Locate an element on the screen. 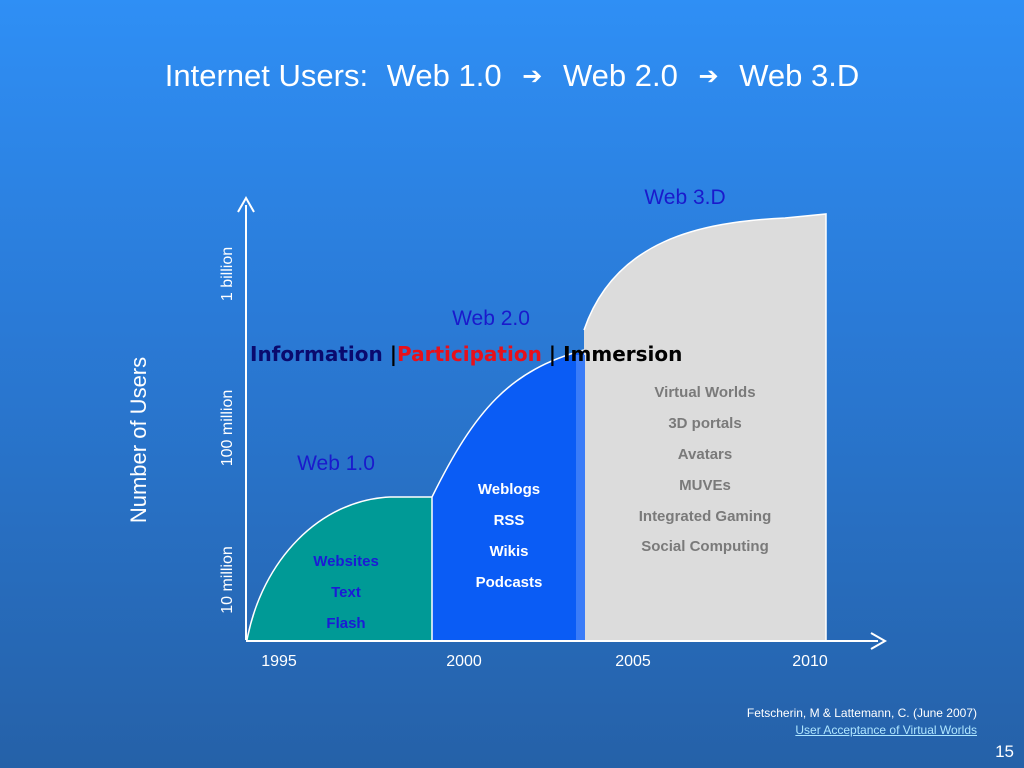 The image size is (1024, 768). web1-item: Websites is located at coordinates (346, 561).